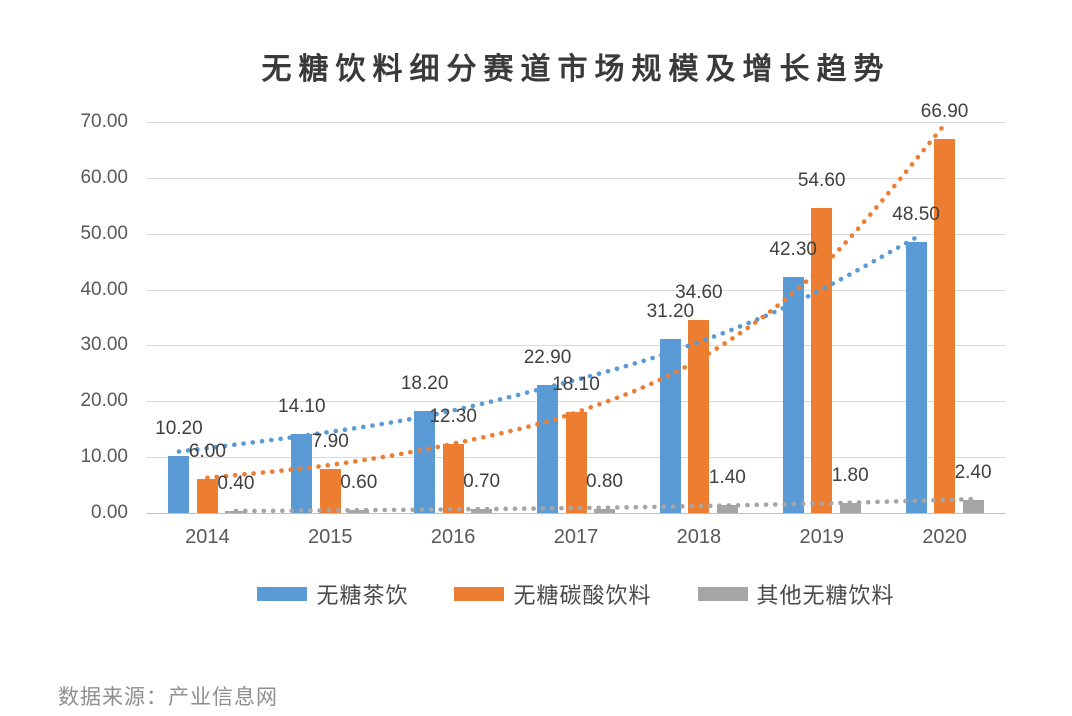 Image resolution: width=1072 pixels, height=716 pixels. Describe the element at coordinates (168, 697) in the screenshot. I see `data-source-caption: 数据来源：产业信息网` at that location.